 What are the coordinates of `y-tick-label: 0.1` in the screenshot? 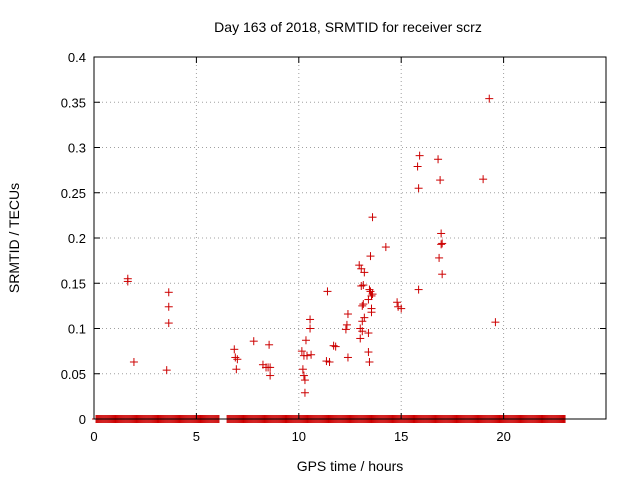 It's located at (77, 329).